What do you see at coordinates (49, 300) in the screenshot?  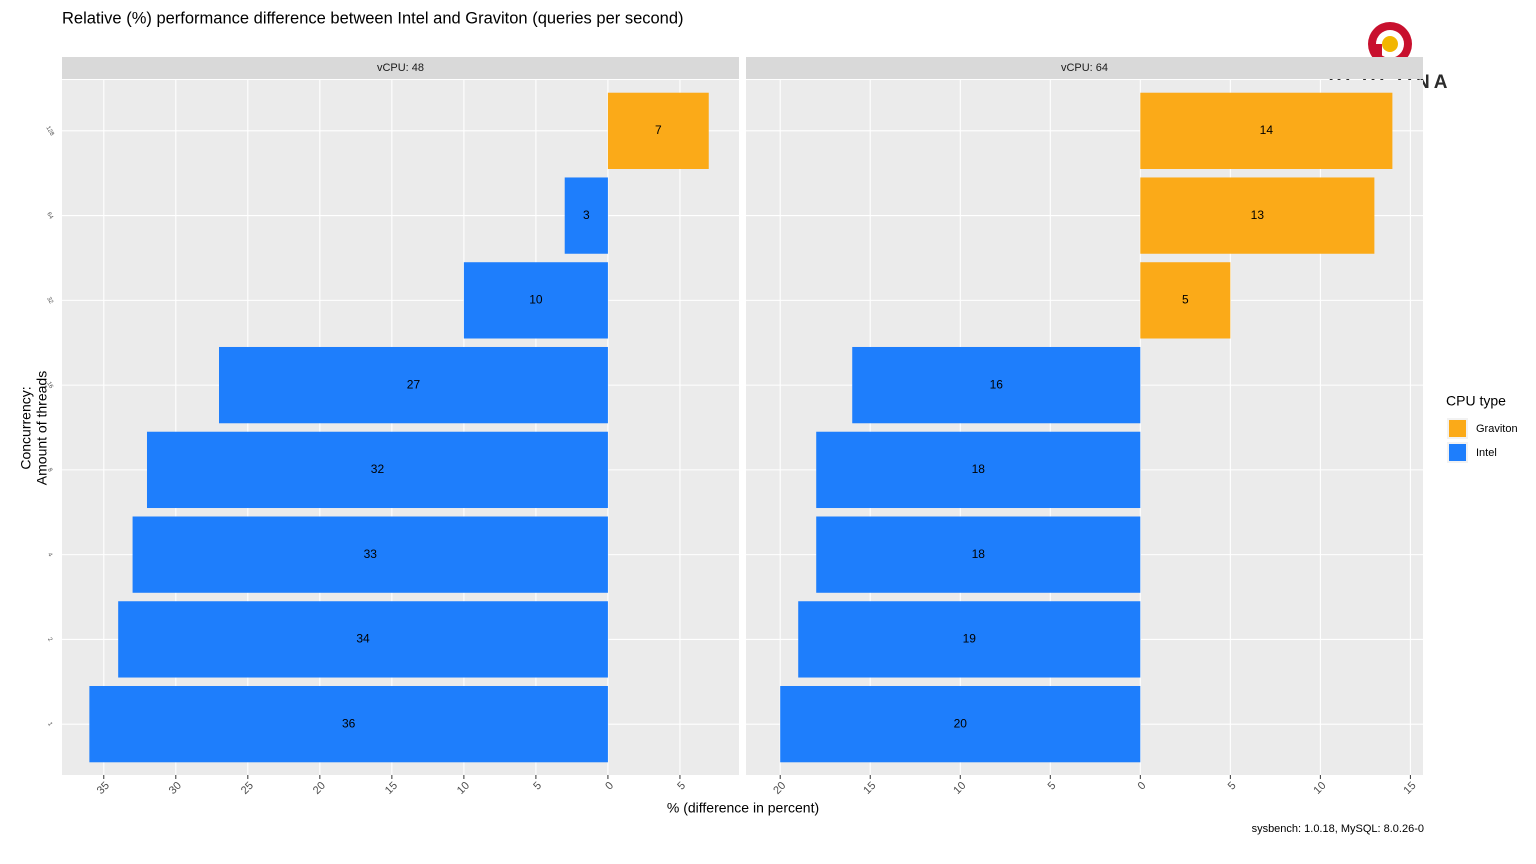 I see `y-tick-label: 32` at bounding box center [49, 300].